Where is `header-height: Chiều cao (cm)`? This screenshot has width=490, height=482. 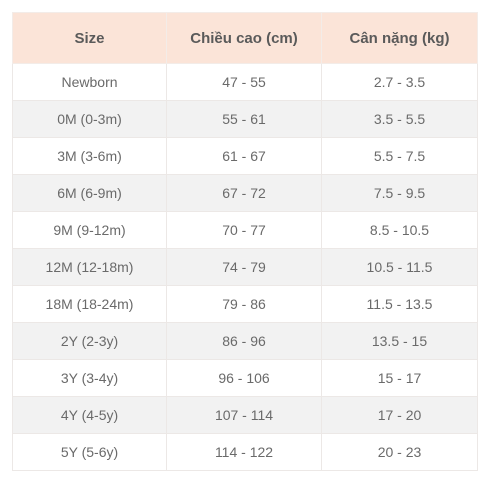 header-height: Chiều cao (cm) is located at coordinates (244, 38).